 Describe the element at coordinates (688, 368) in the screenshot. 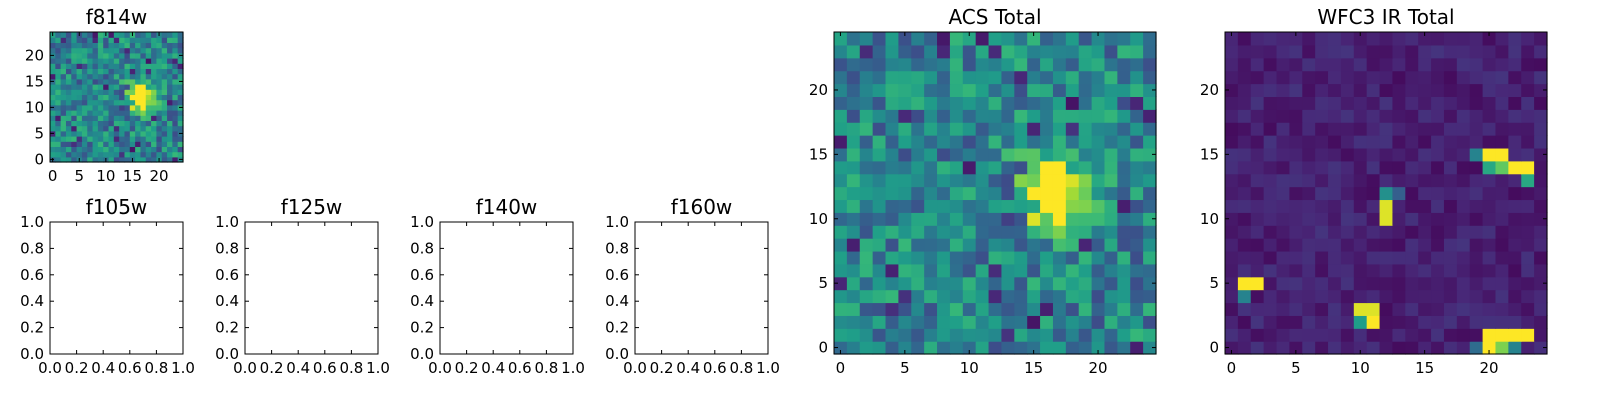

I see `x-tick-label: 0.4` at that location.